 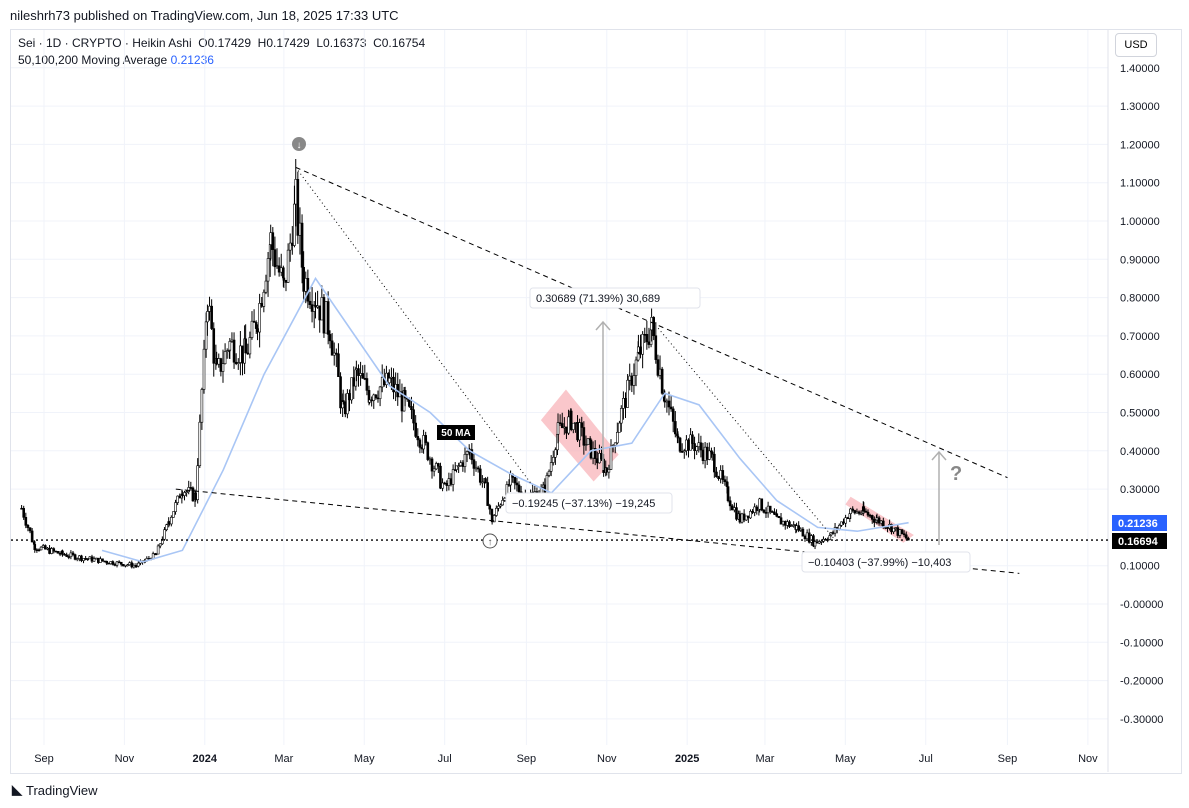 What do you see at coordinates (527, 759) in the screenshot?
I see `x-tick-label: Sep` at bounding box center [527, 759].